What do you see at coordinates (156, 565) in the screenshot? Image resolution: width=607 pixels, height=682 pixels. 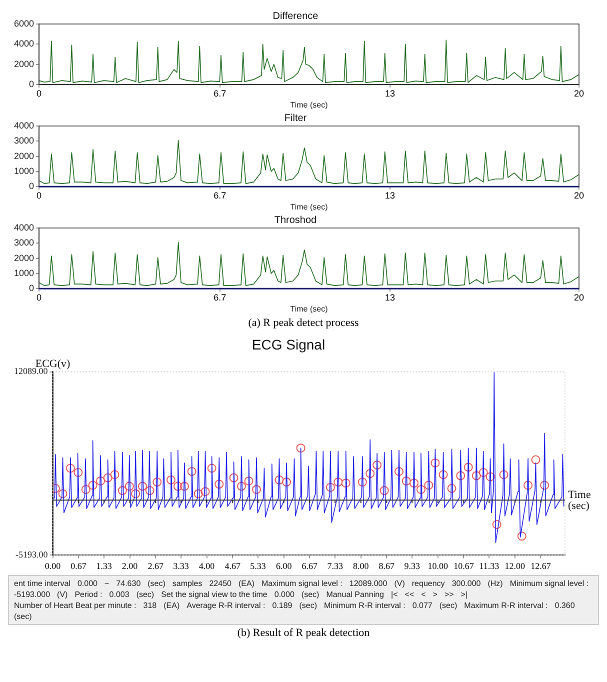 I see `x-tick-label: 2.67` at bounding box center [156, 565].